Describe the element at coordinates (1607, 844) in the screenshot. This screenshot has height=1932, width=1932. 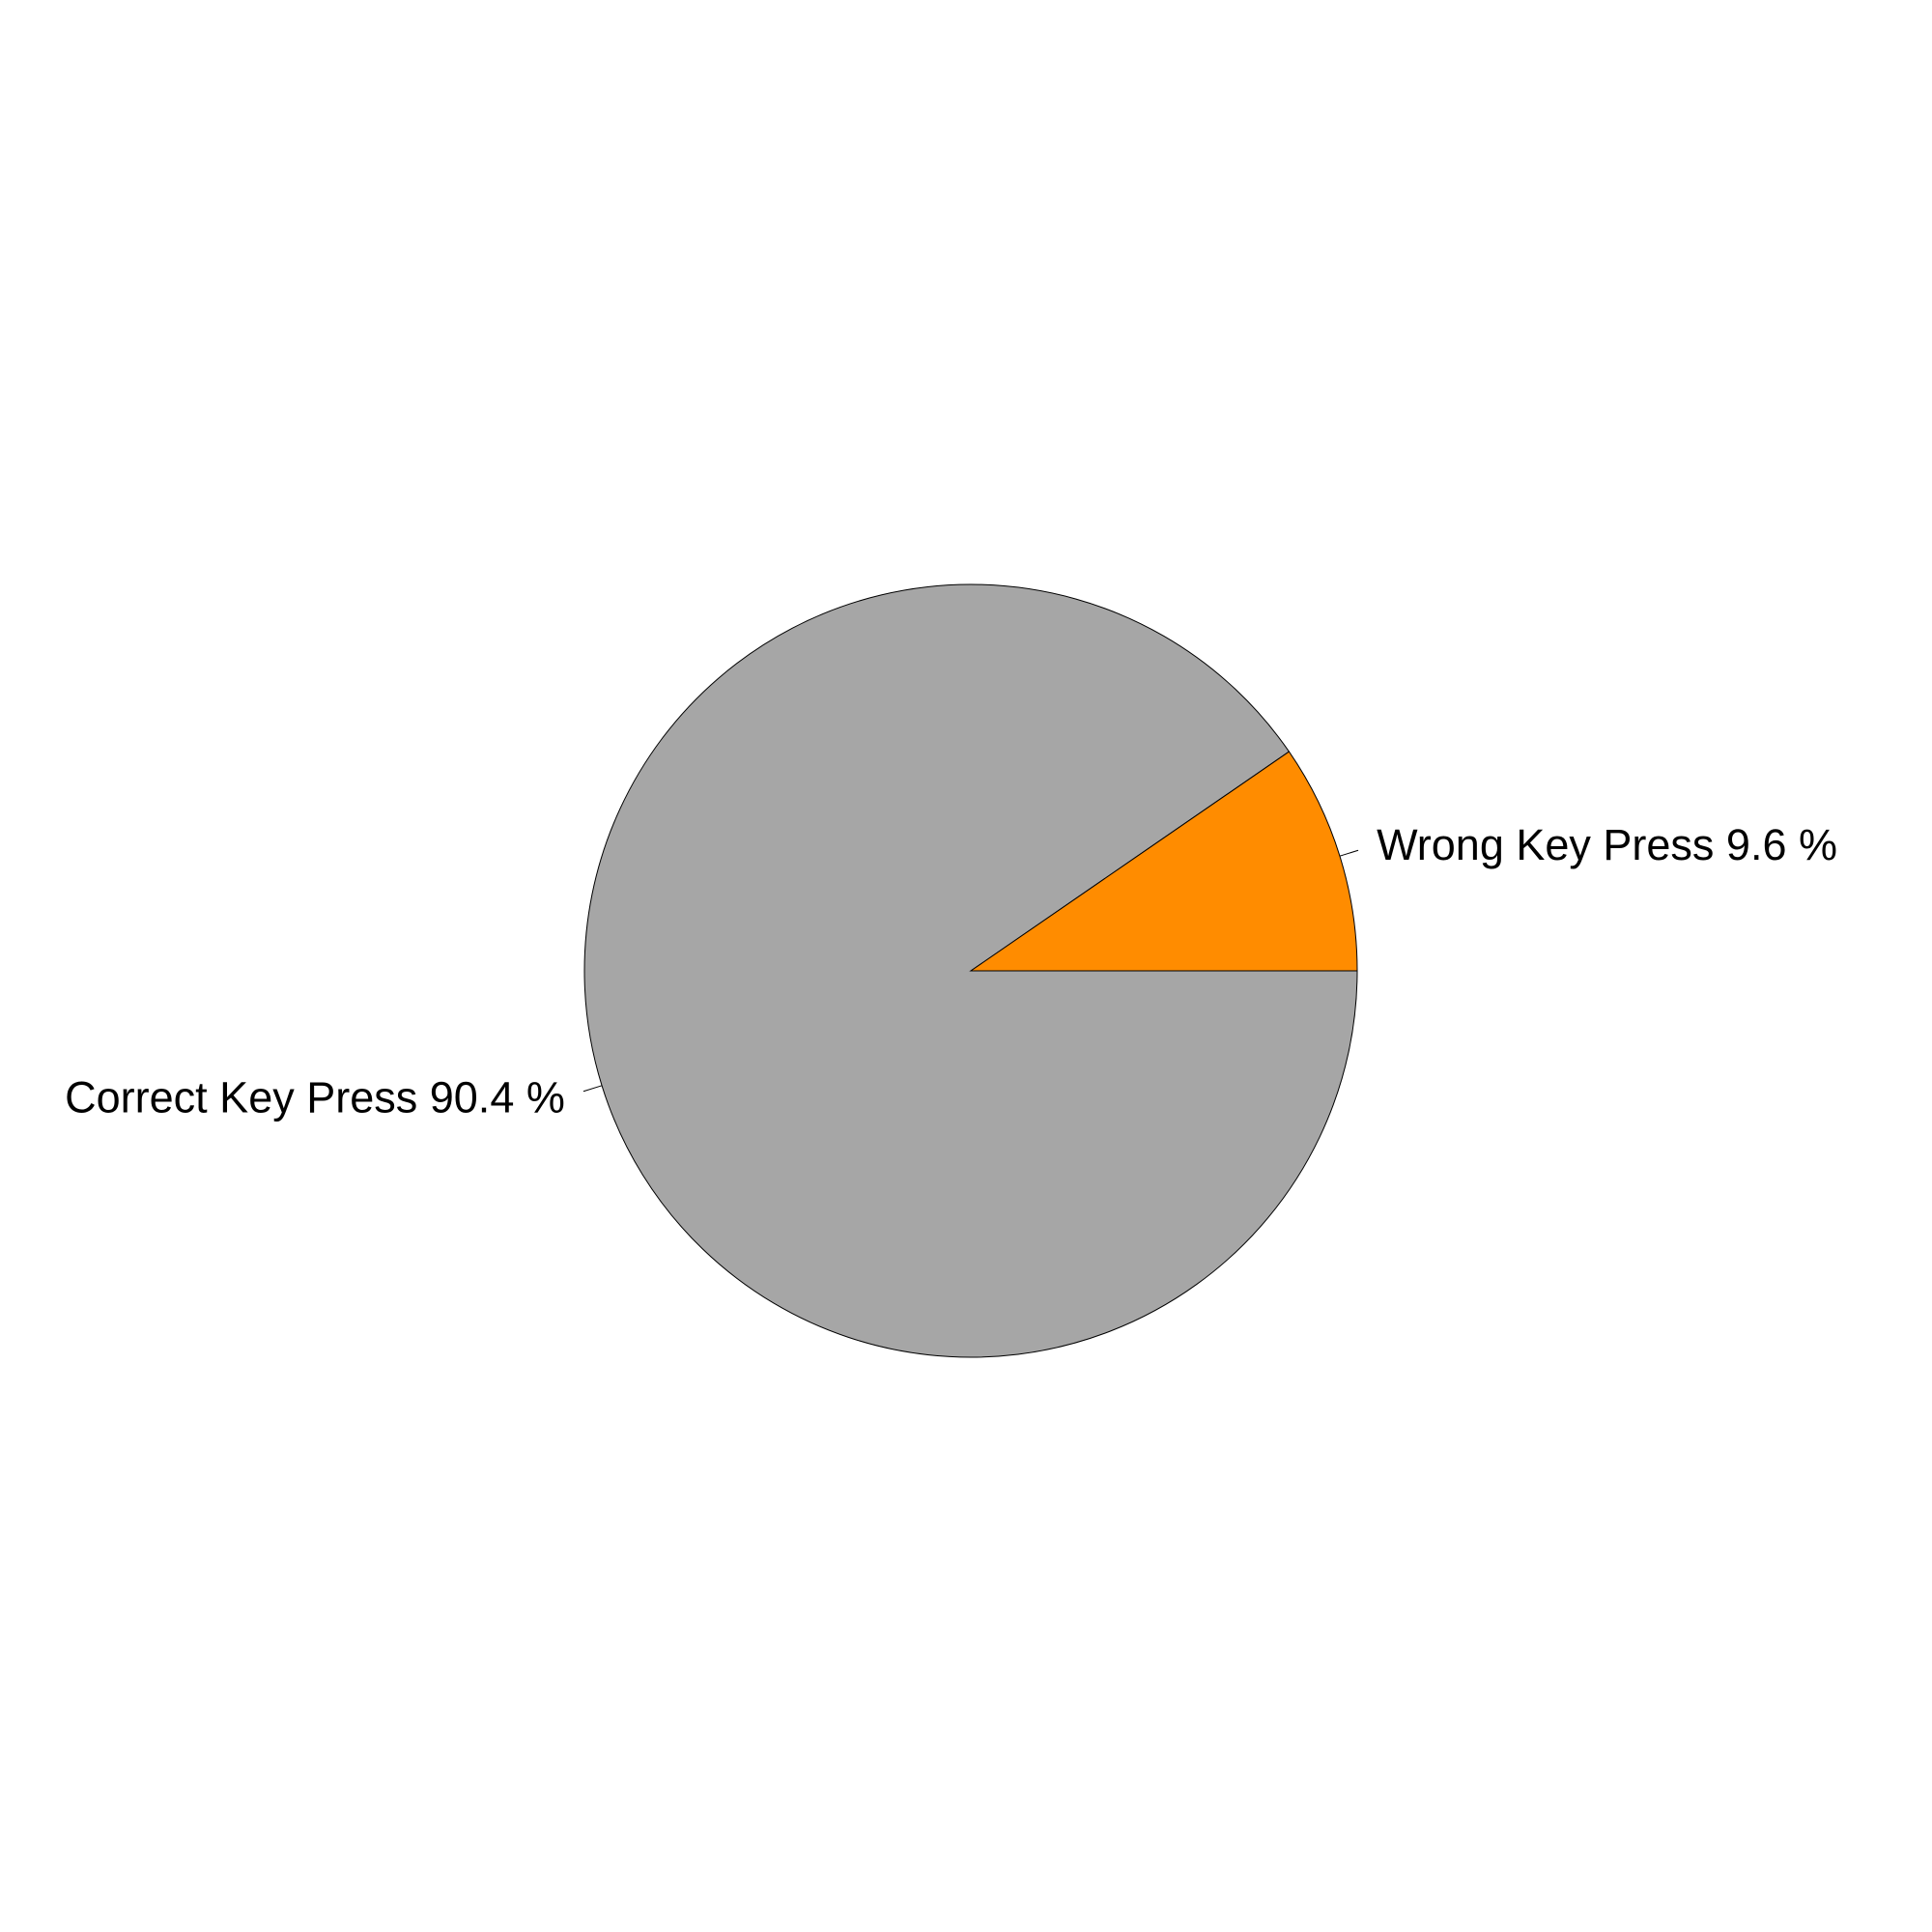
I see `slice-label-1: Wrong Key Press 9.6 %` at that location.